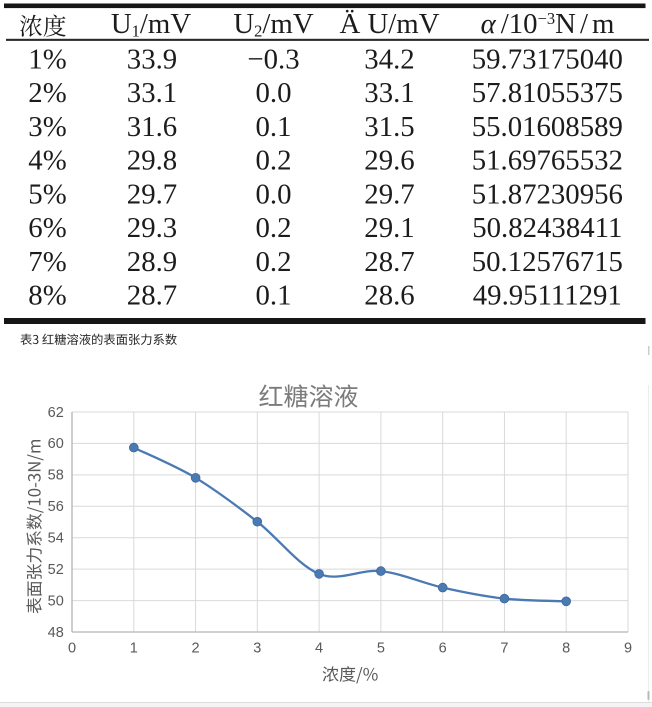  Describe the element at coordinates (56, 539) in the screenshot. I see `svg-text: 54` at that location.